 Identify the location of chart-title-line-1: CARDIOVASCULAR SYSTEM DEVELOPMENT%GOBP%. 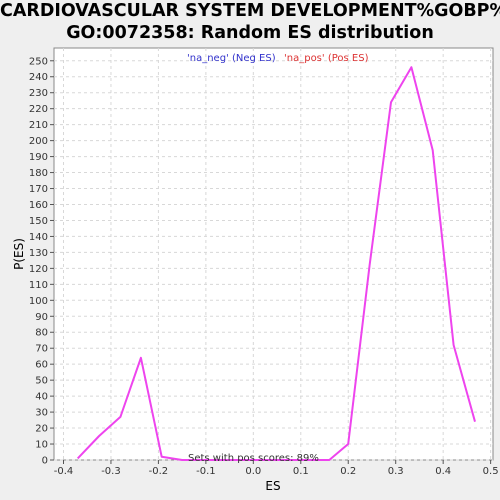
(250, 11).